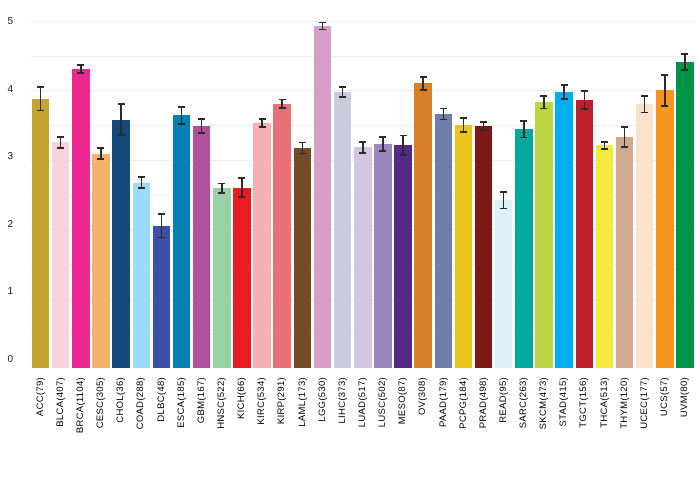 The image size is (700, 480). What do you see at coordinates (40, 397) in the screenshot?
I see `x-axis-label-text: ACC(79)` at bounding box center [40, 397].